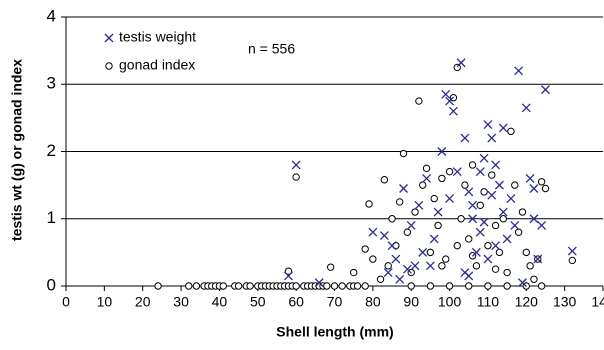 The image size is (604, 350). I want to click on x-tick-label: 80, so click(373, 302).